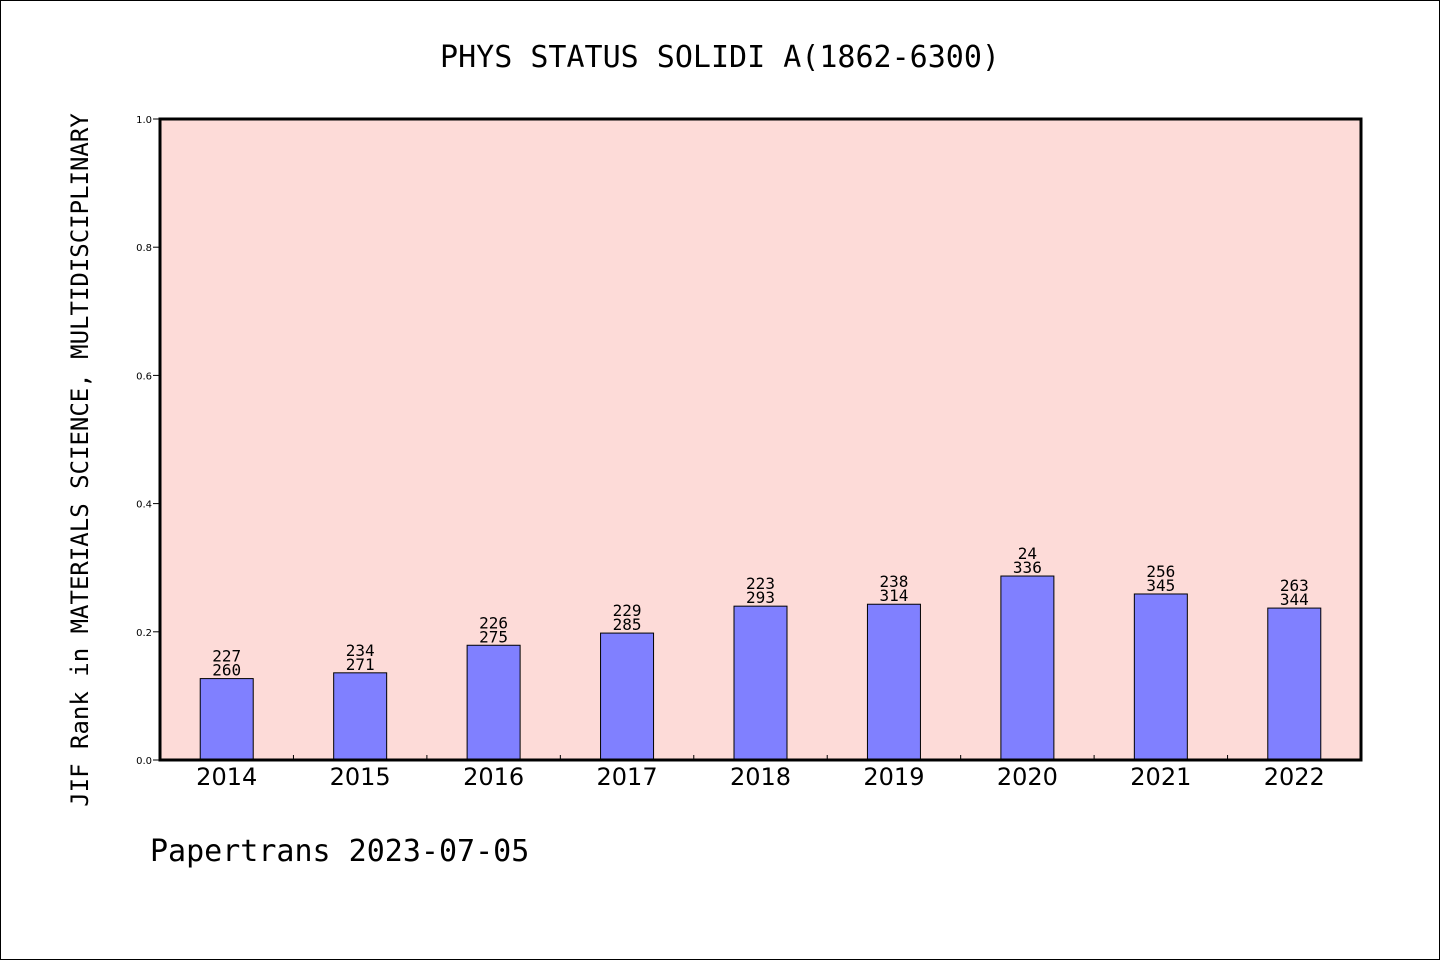 The image size is (1440, 960). I want to click on bar-label-bottom: 336, so click(1027, 567).